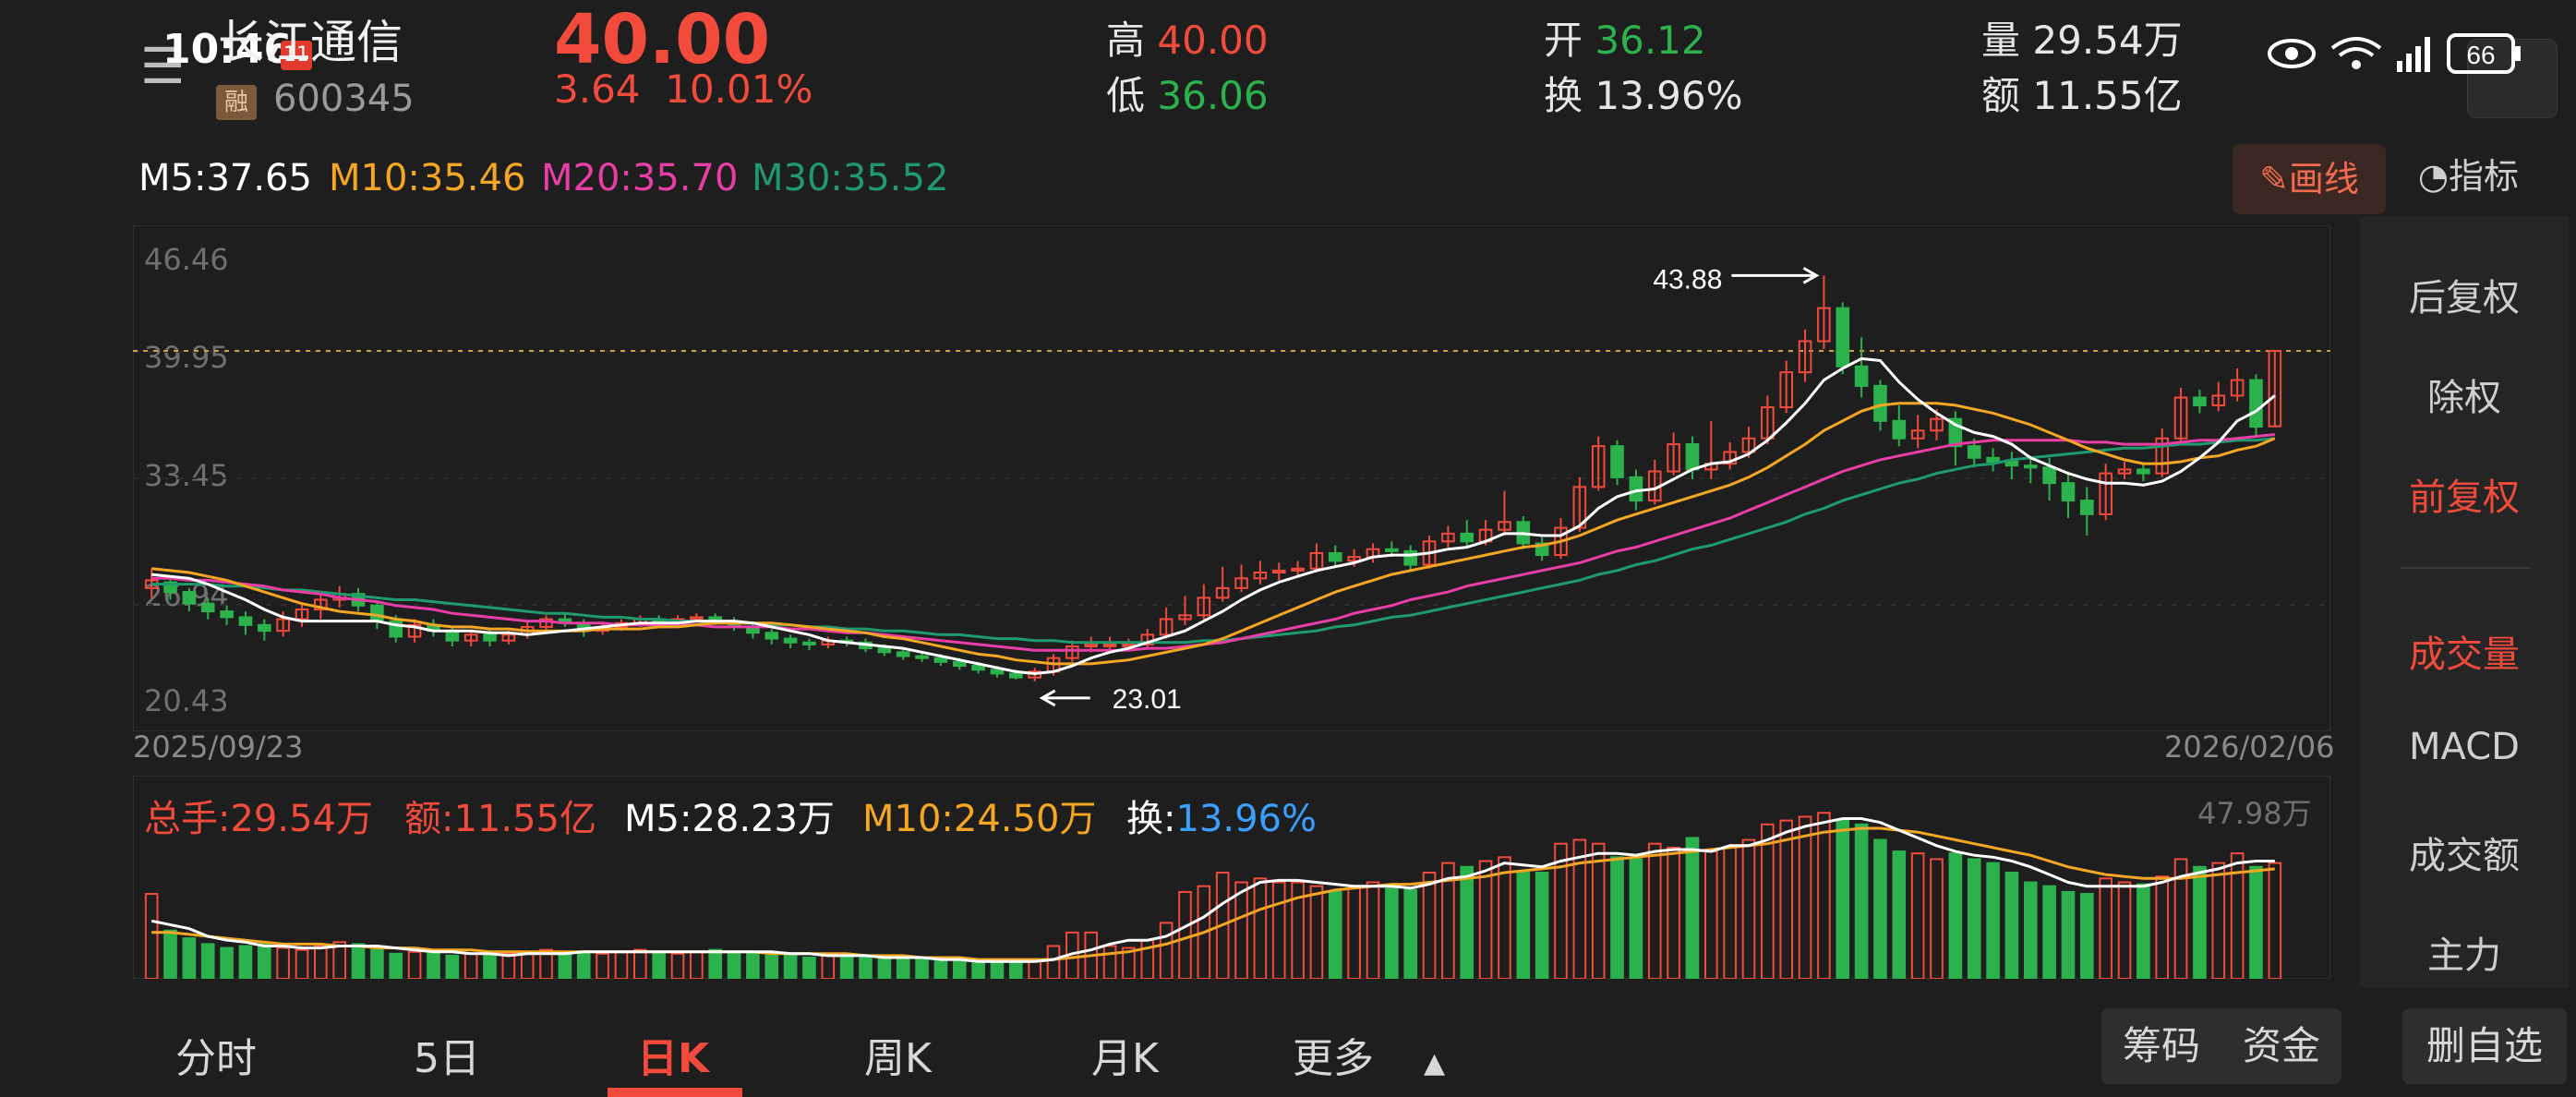 The height and width of the screenshot is (1097, 2576). I want to click on vol-turnover-label: 换:, so click(1151, 819).